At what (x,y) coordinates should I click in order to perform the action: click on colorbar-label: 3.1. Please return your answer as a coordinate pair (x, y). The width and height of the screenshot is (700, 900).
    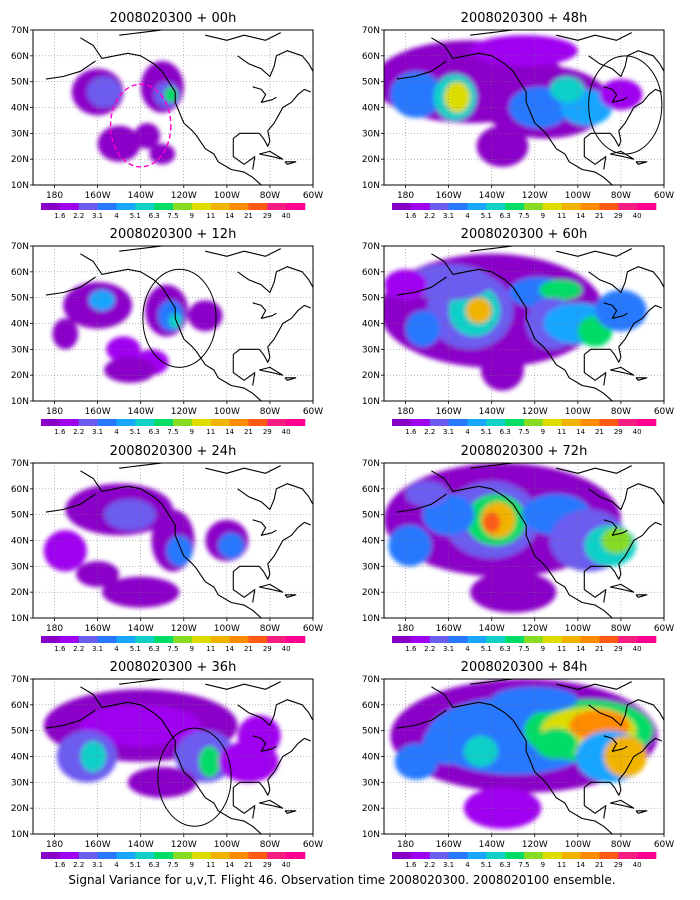
    Looking at the image, I should click on (97, 865).